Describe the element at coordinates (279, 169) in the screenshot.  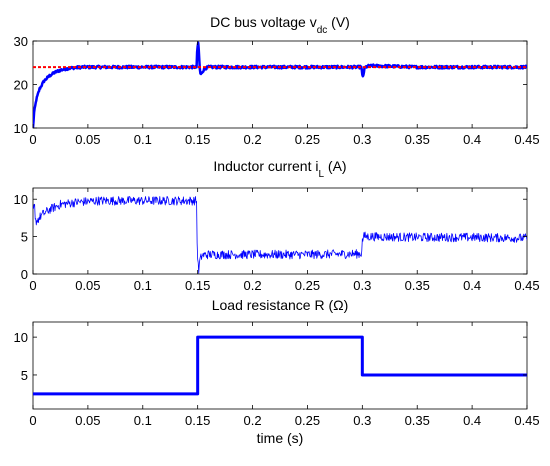
I see `chart-title: Inductor current iL (A)` at that location.